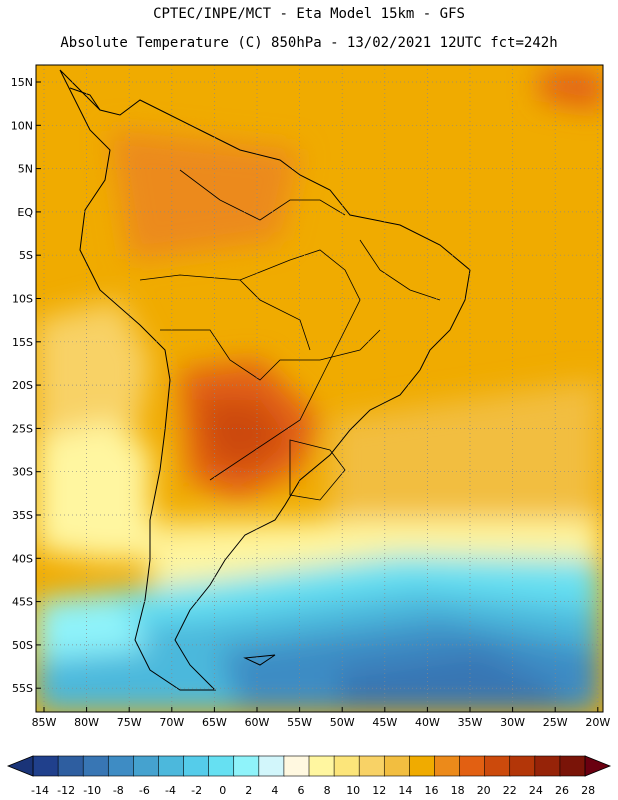 The height and width of the screenshot is (800, 618). I want to click on colorbar-label: 22, so click(510, 790).